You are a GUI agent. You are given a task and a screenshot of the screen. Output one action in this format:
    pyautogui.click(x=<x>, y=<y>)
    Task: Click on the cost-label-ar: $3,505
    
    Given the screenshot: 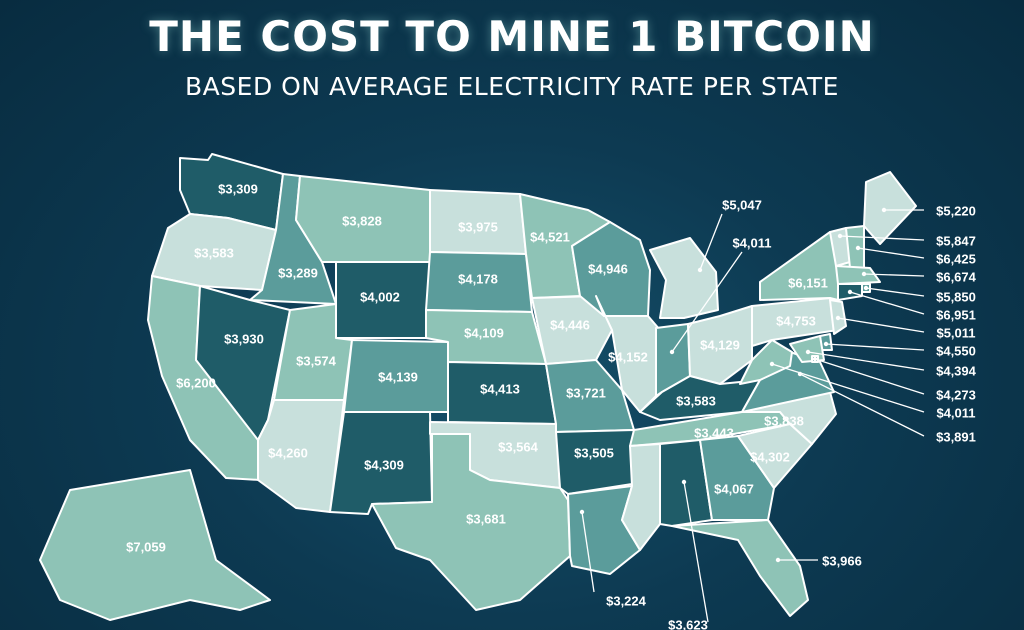 What is the action you would take?
    pyautogui.click(x=594, y=452)
    